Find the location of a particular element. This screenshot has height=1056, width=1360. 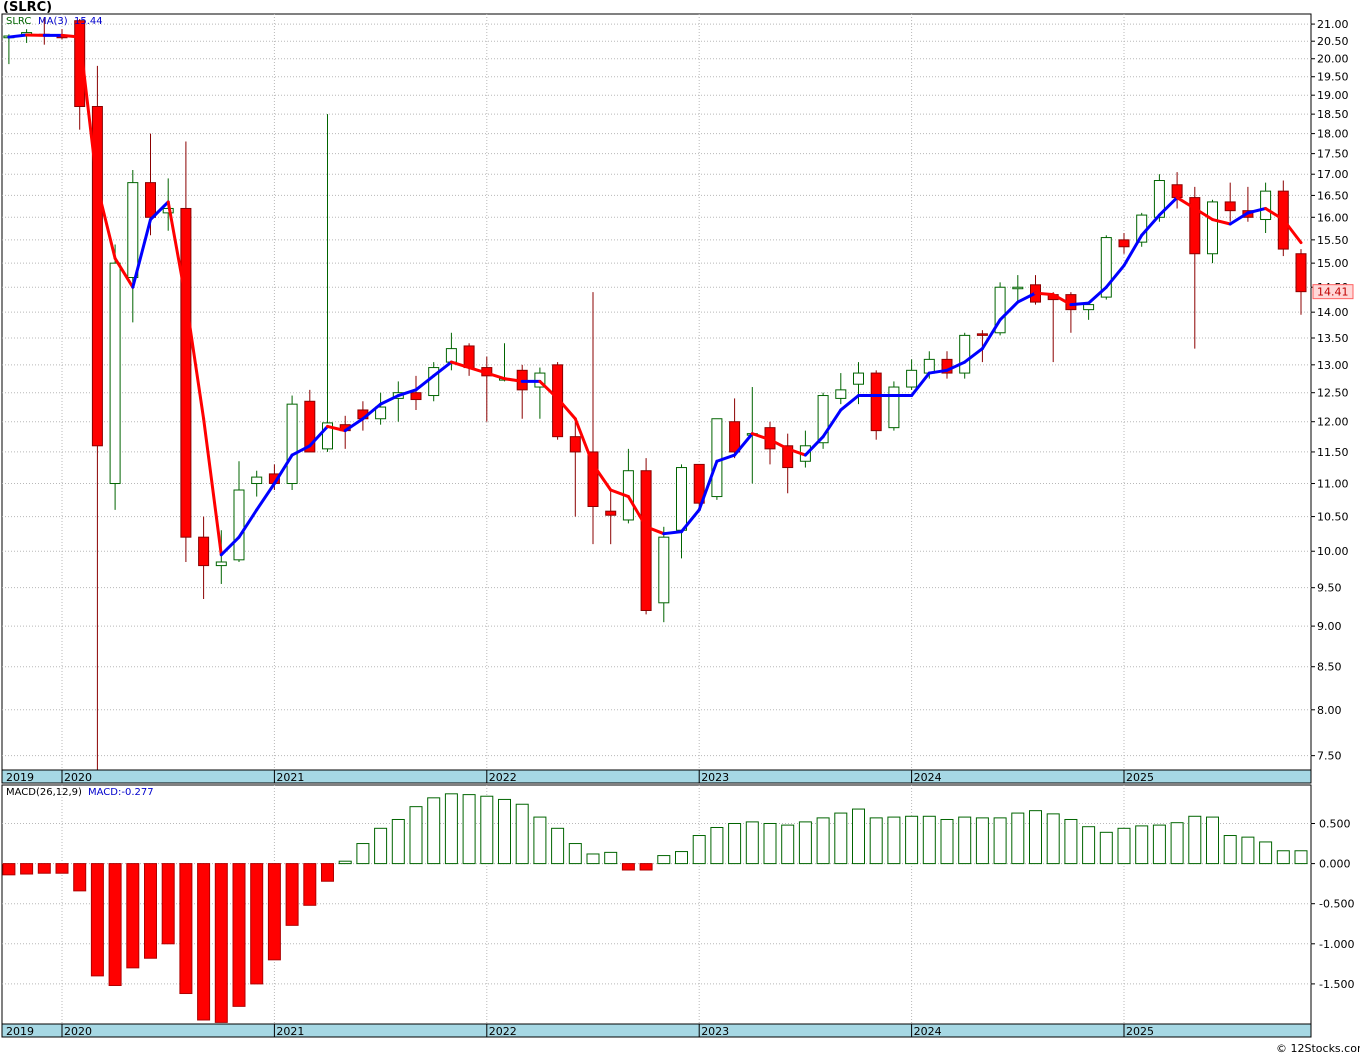

macd-axis-label: 0.000 is located at coordinates (1335, 864).